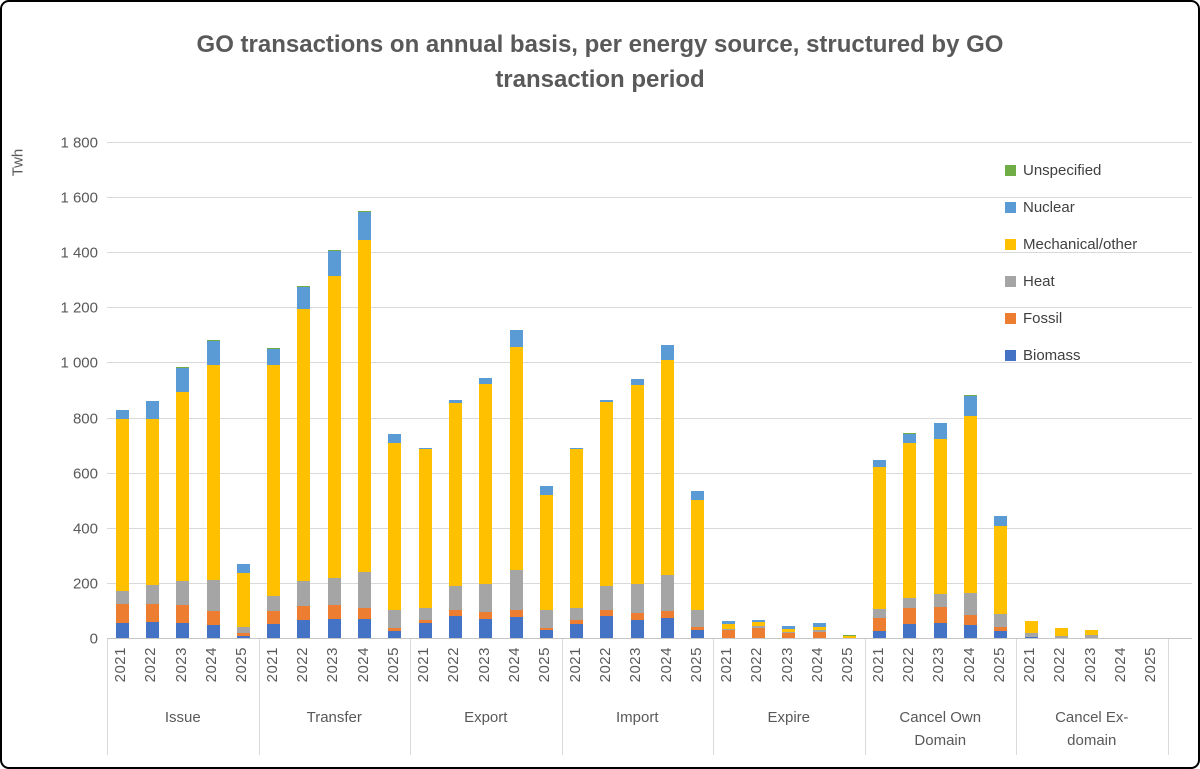  I want to click on y-tick-label: 200, so click(85, 584).